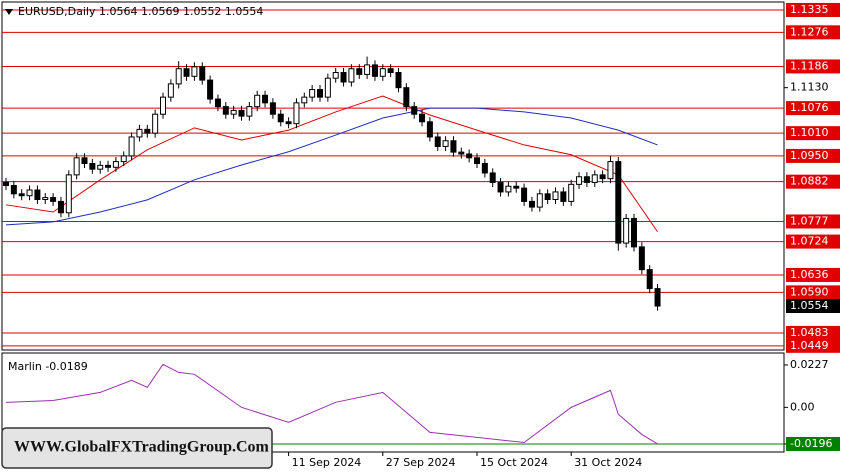 Image resolution: width=841 pixels, height=474 pixels. I want to click on level-label: 1.1276, so click(809, 31).